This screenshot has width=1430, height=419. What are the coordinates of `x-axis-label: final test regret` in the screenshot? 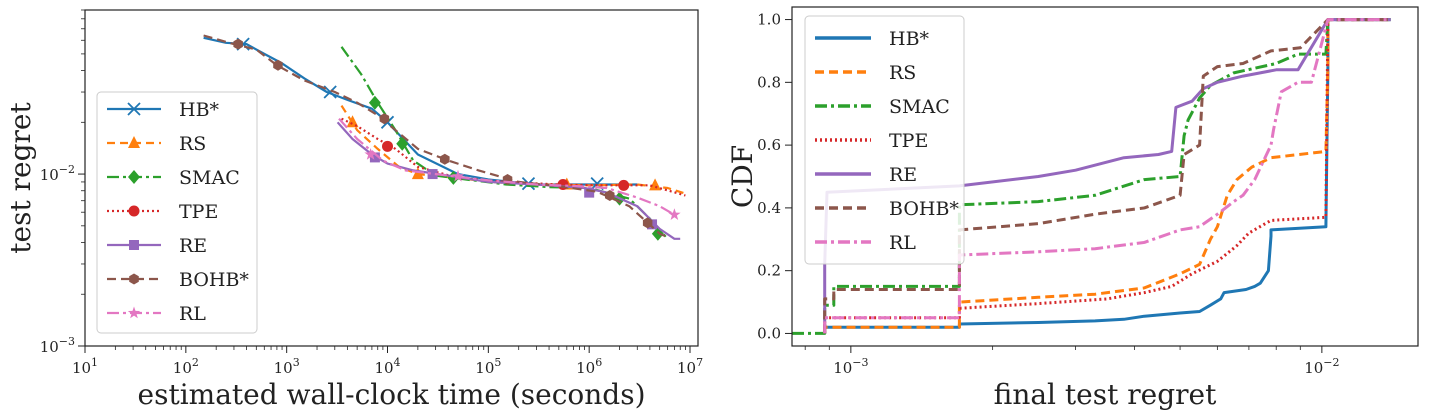 It's located at (1105, 394).